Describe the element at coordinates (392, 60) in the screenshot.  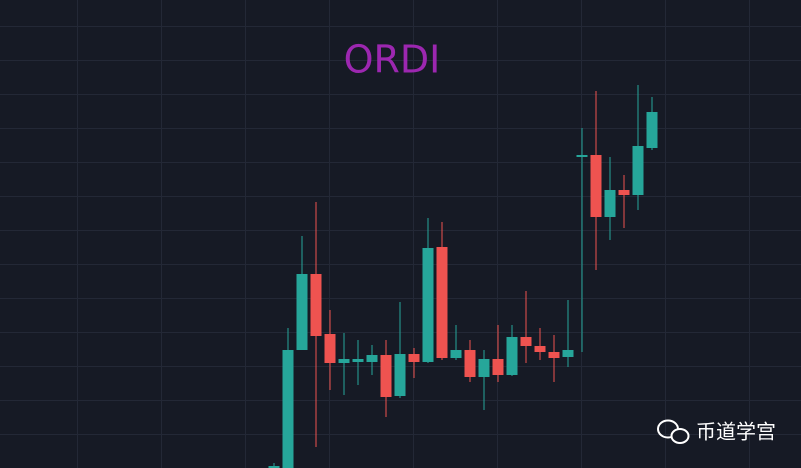
I see `chart-title: ORDI` at that location.